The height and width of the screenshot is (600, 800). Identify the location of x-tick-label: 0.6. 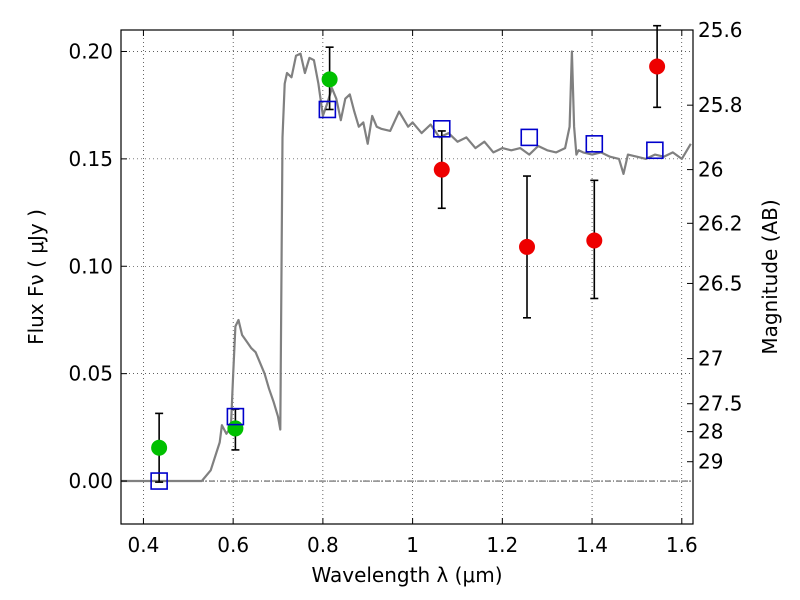
(233, 545).